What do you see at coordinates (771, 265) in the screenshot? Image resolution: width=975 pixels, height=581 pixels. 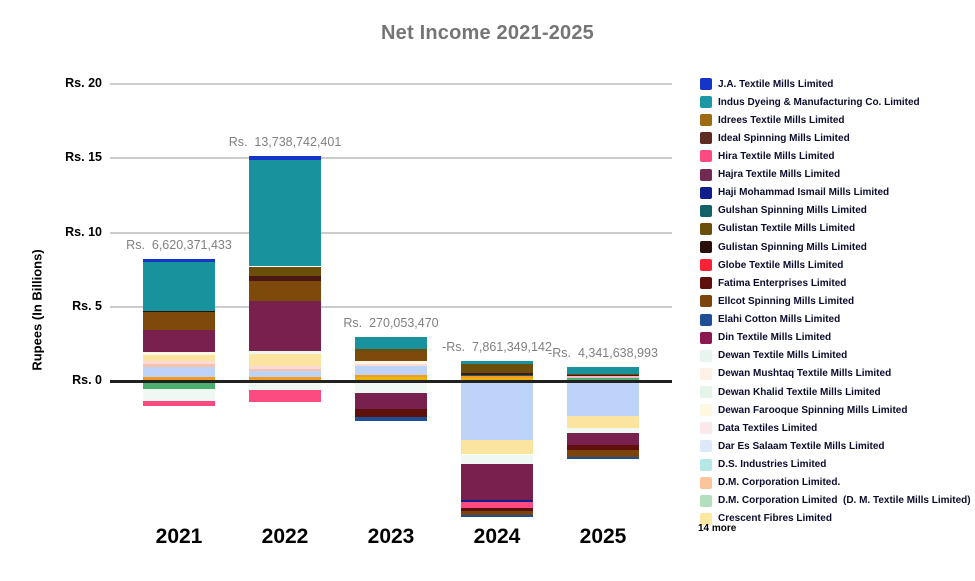 I see `legend-item-globe-textile-mills-limited: Globe Textile Mills Limited` at bounding box center [771, 265].